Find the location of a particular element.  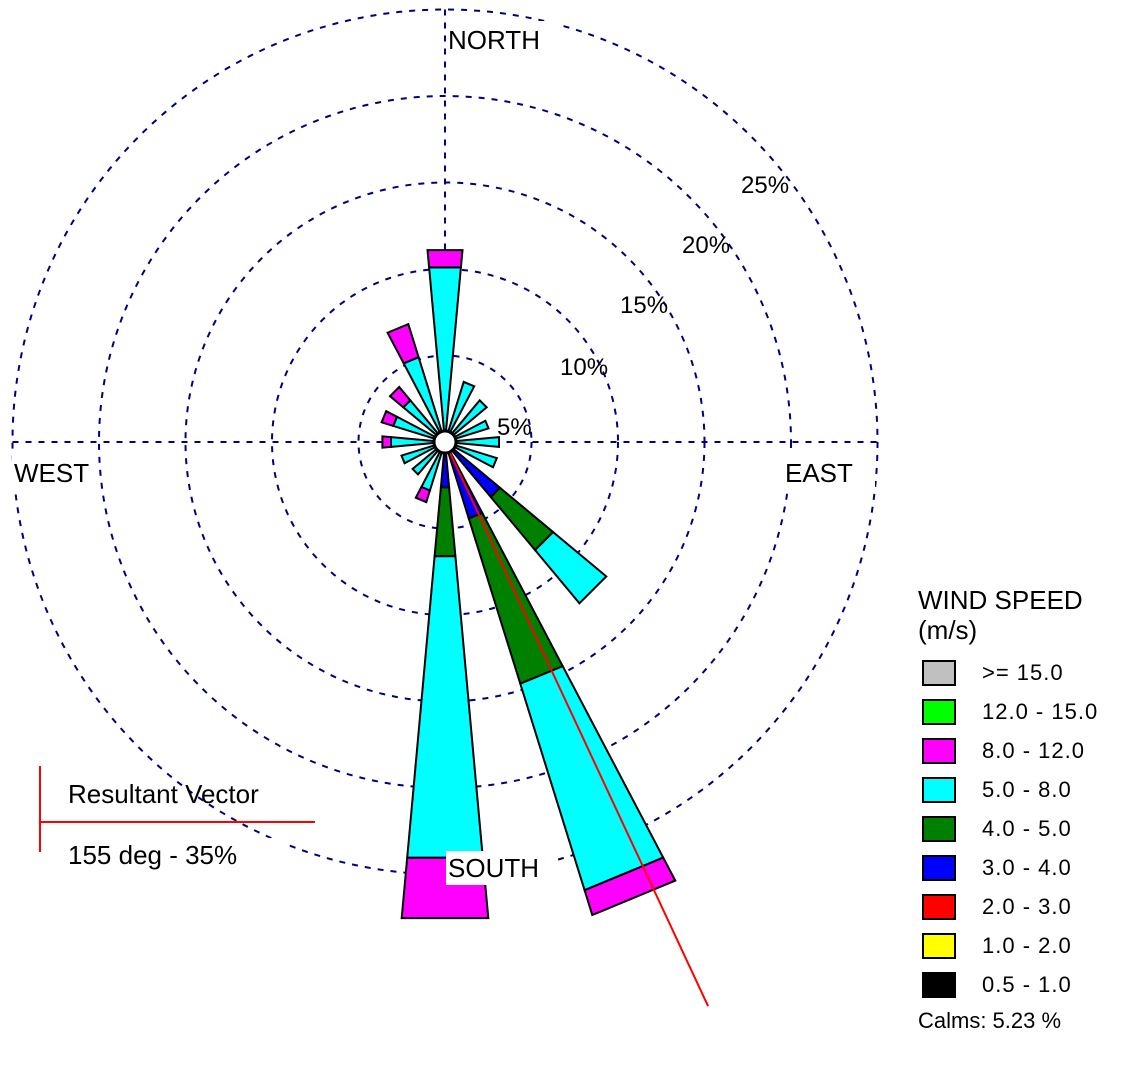

legend-entry: 2.0 - 3.0 is located at coordinates (1030, 906).